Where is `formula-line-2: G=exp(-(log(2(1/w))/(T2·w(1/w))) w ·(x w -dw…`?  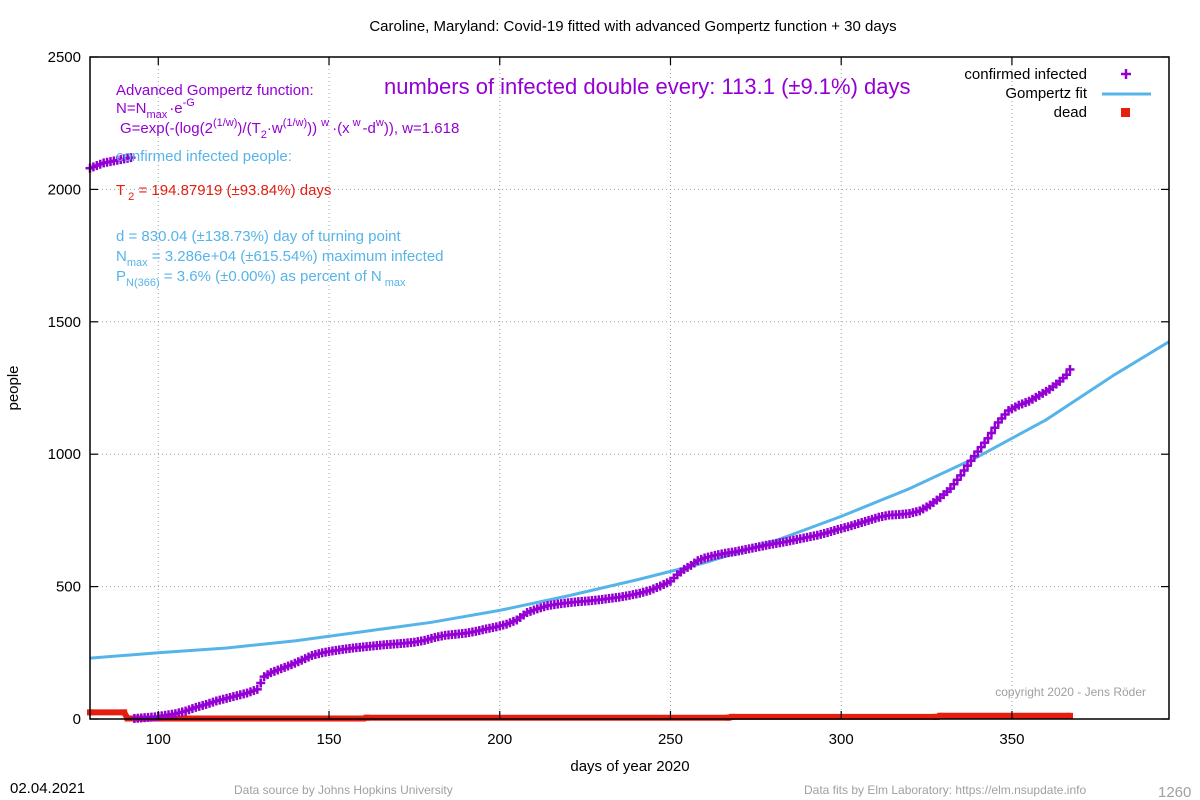 formula-line-2: G=exp(-(log(2(1/w))/(T2·w(1/w))) w ·(x w -dw… is located at coordinates (289, 129).